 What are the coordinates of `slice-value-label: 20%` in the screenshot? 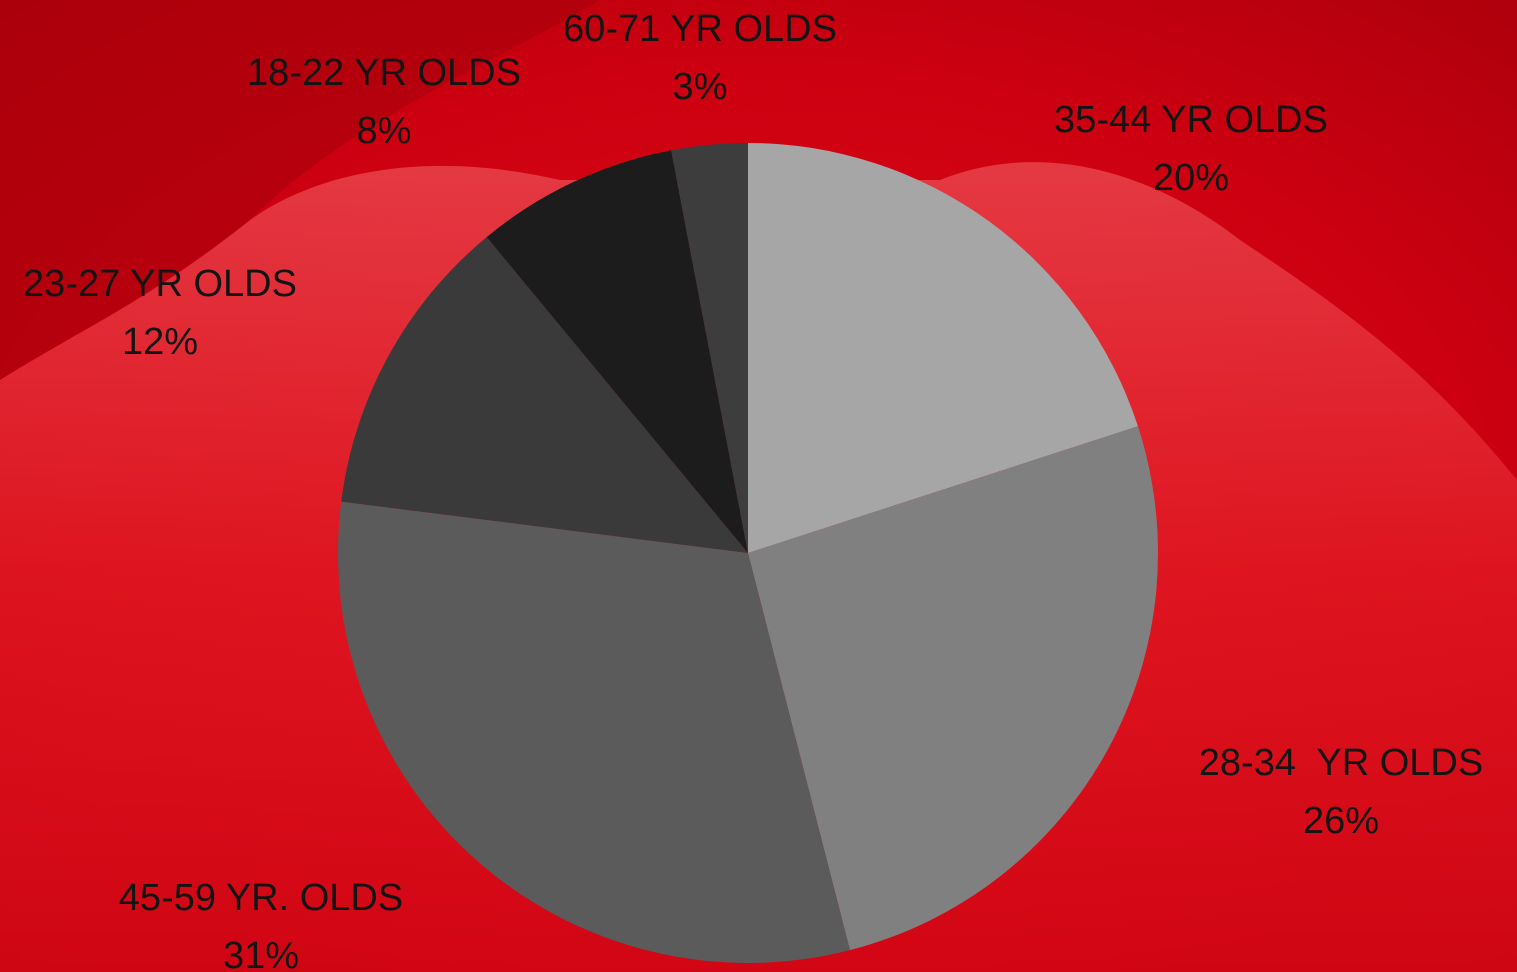 It's located at (1191, 178).